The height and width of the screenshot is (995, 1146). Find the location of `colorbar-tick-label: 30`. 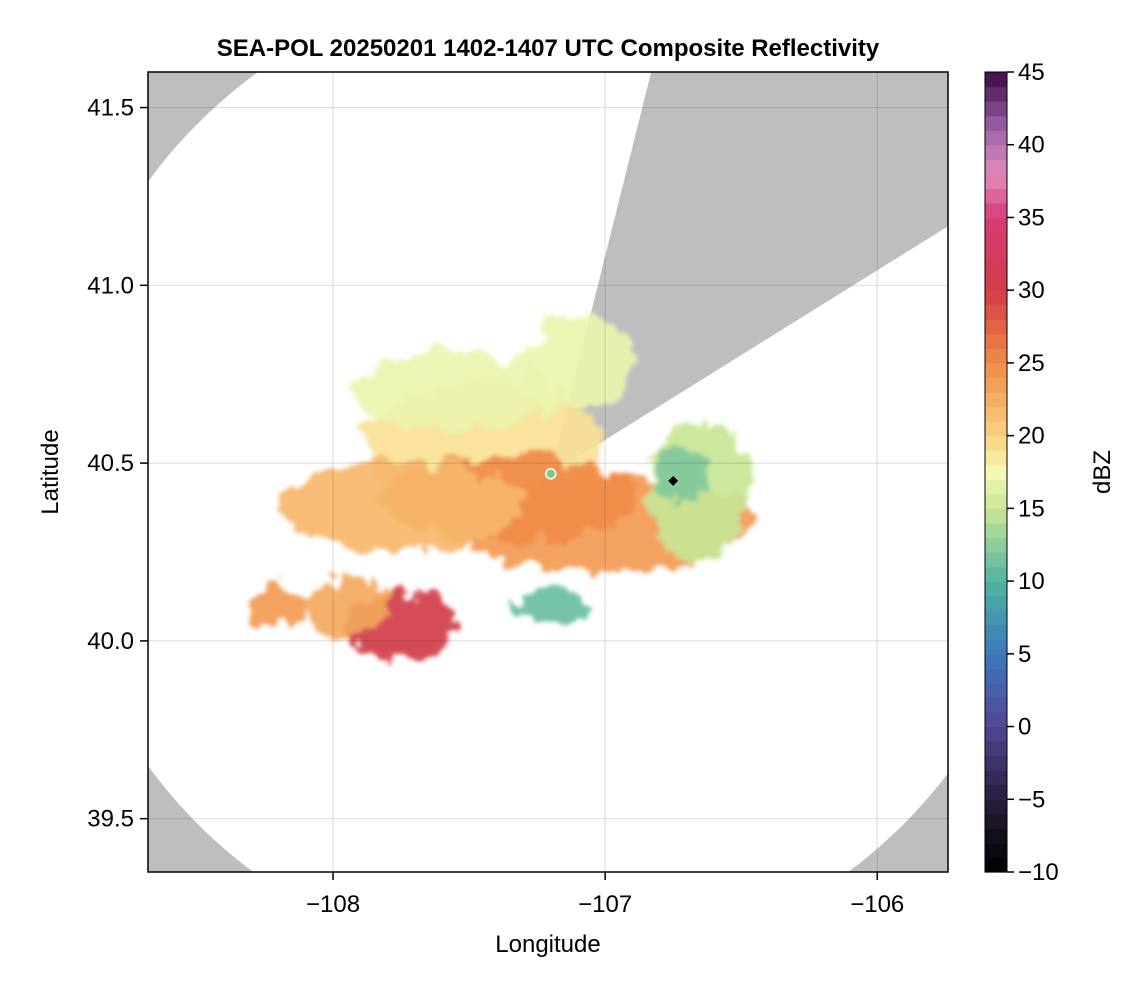

colorbar-tick-label: 30 is located at coordinates (1031, 290).